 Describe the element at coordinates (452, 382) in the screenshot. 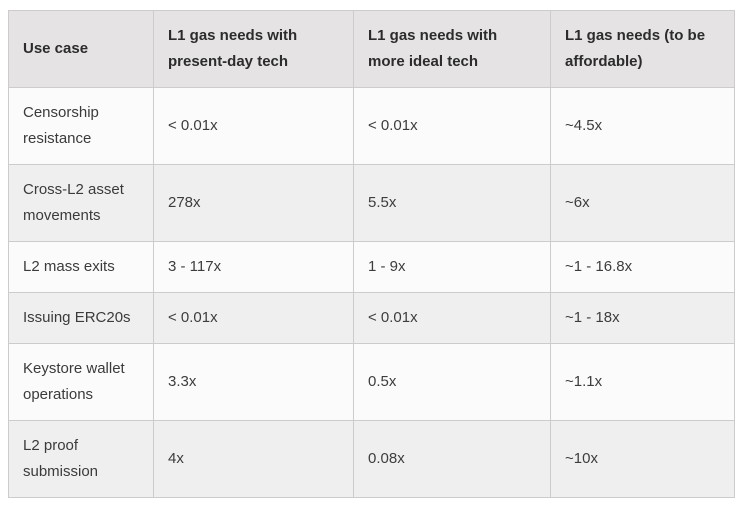

I see `table-cell: 0.5x` at that location.